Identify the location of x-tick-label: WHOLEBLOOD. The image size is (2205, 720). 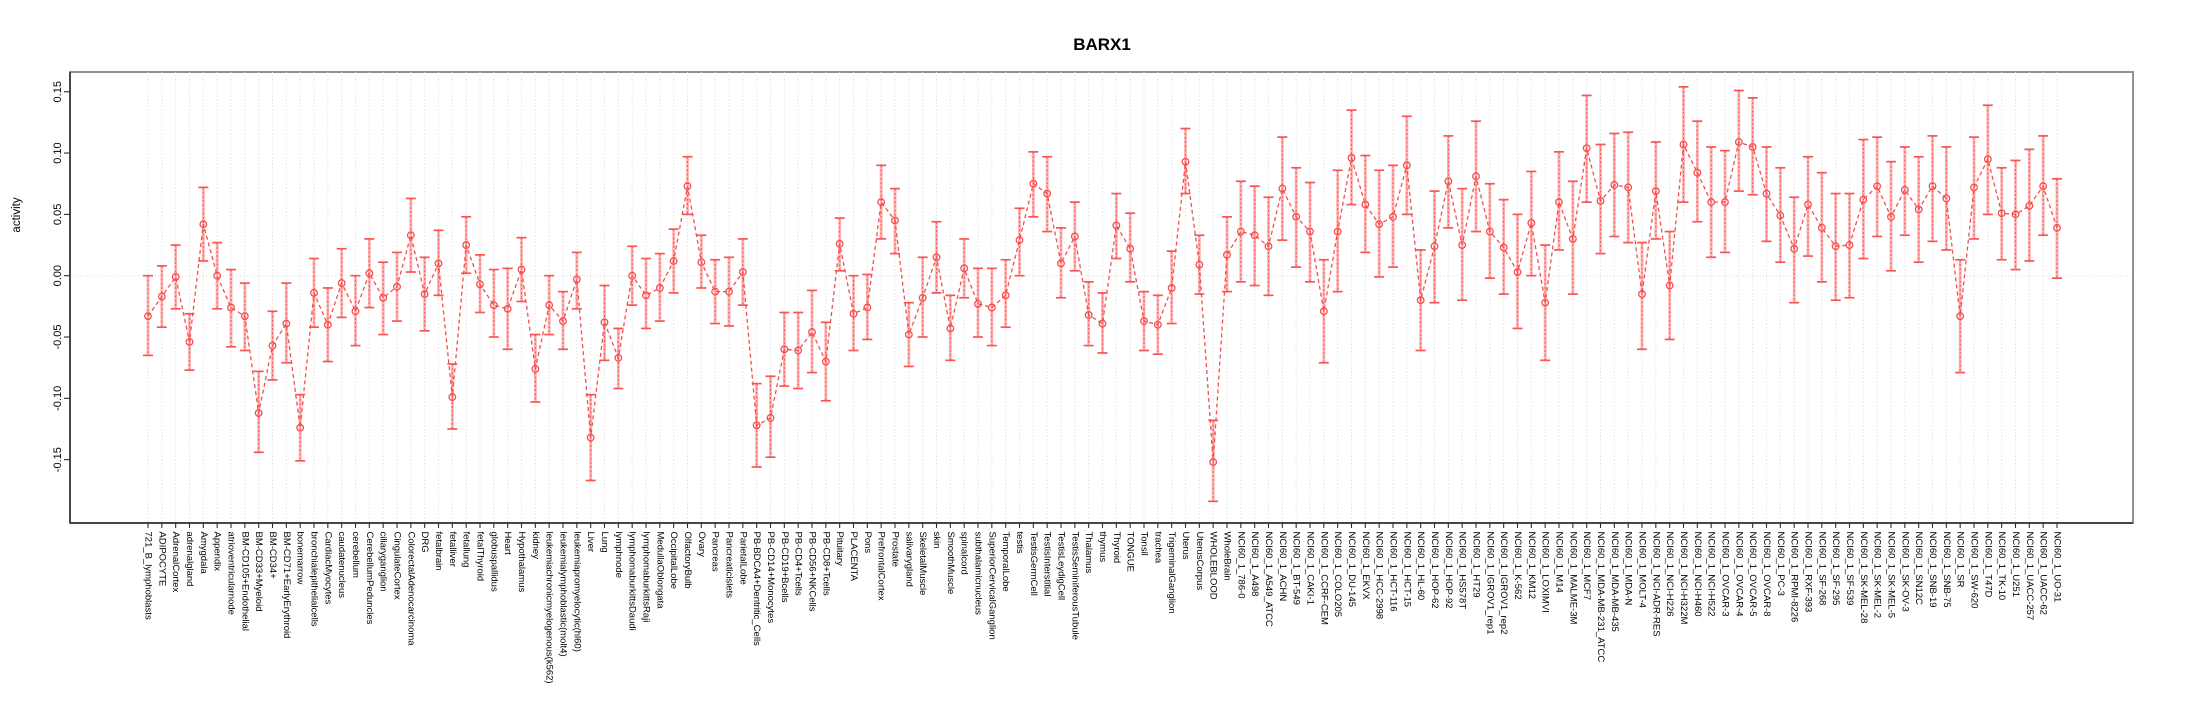
(1213, 566).